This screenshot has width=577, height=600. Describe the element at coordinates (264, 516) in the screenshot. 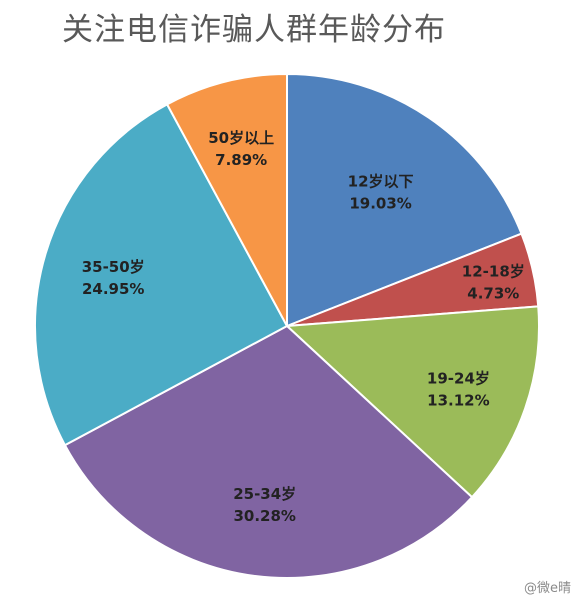

I see `slice-percent-3: 30.28%` at that location.